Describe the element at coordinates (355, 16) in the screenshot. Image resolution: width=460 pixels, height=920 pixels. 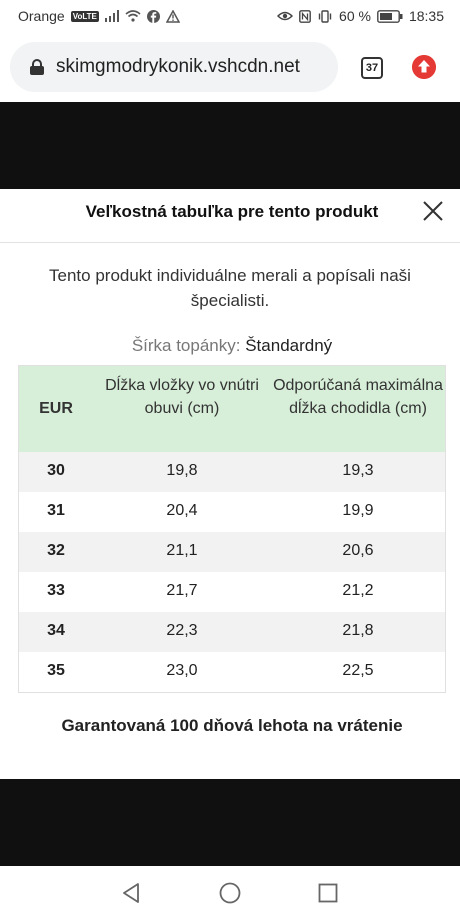
I see `battery-percentage: 60 %` at that location.